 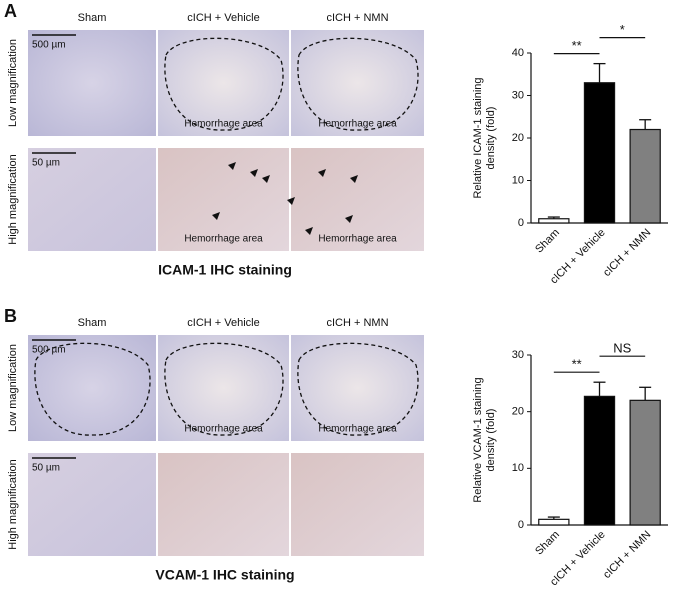 I want to click on y-tick-label: 40, so click(x=518, y=53).